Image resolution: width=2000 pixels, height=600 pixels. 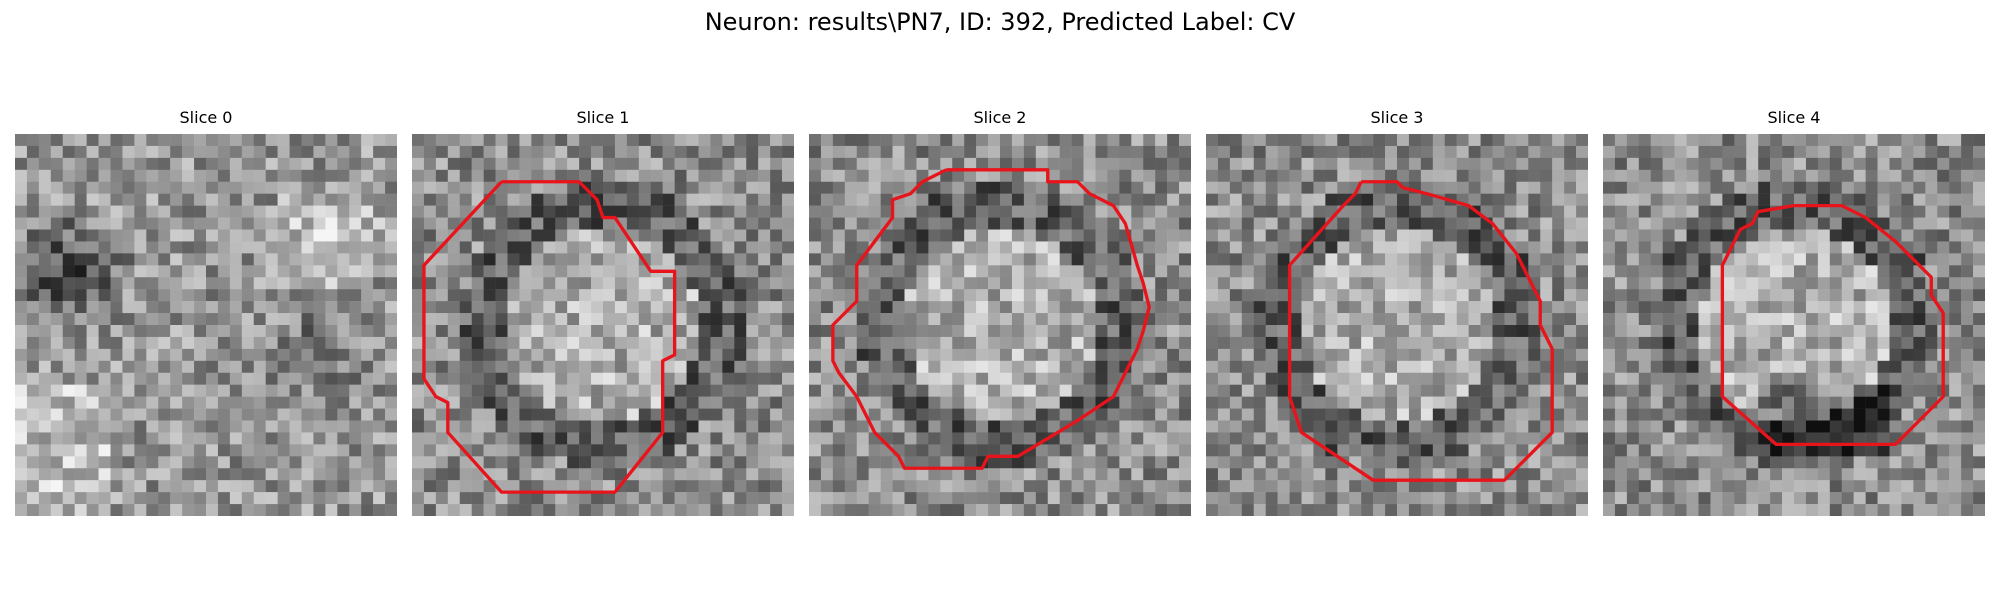 I want to click on slice-panel-0: Slice 0, so click(x=206, y=312).